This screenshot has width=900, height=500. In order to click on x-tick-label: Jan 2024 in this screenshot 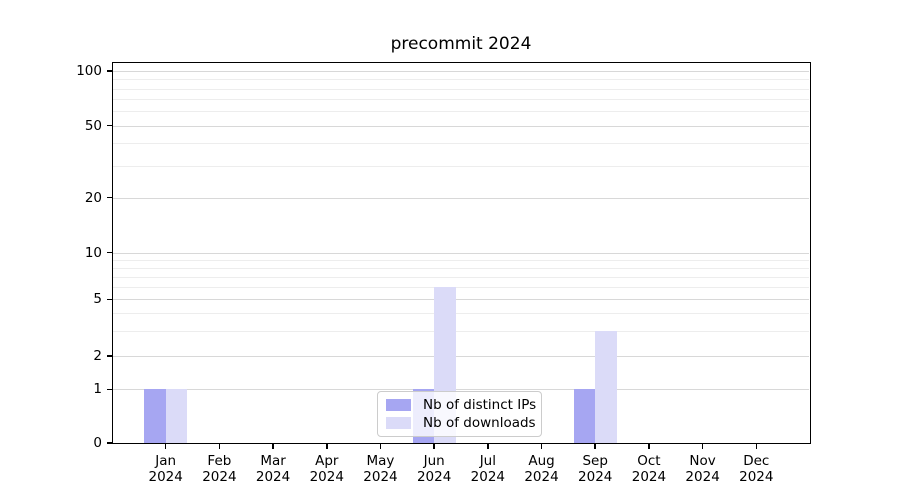, I will do `click(166, 469)`.